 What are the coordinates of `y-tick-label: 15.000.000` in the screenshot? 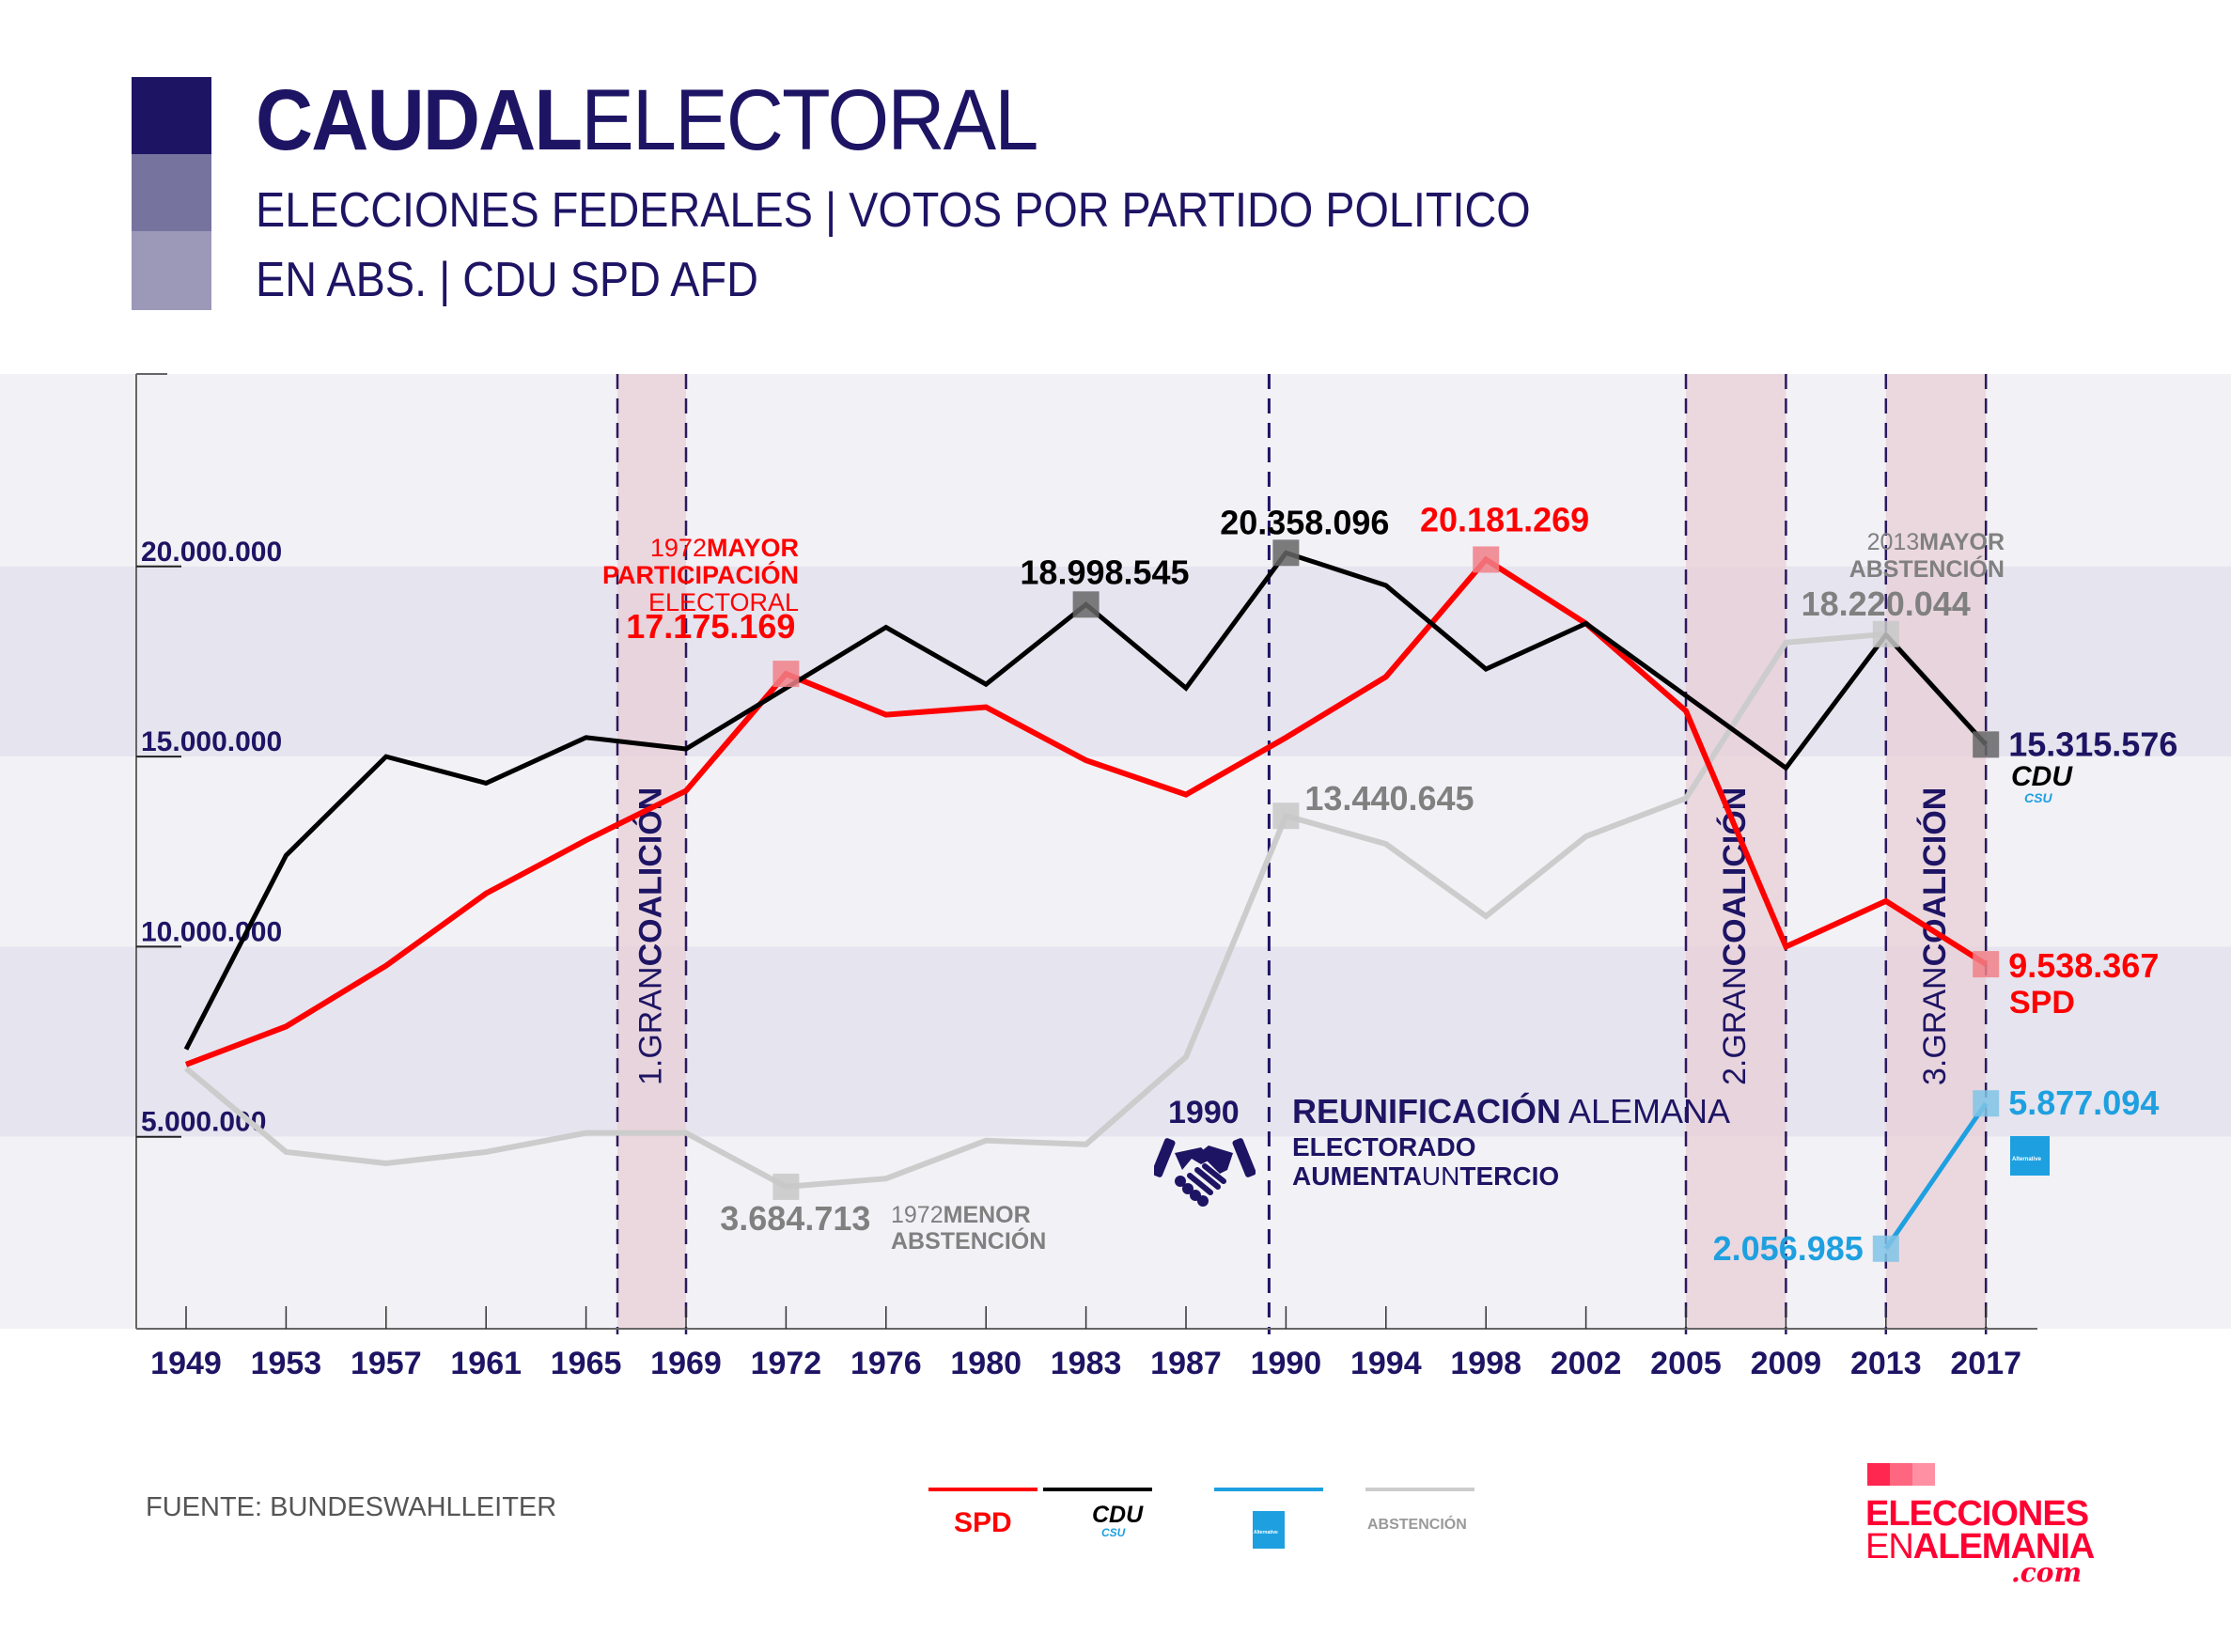 It's located at (211, 741).